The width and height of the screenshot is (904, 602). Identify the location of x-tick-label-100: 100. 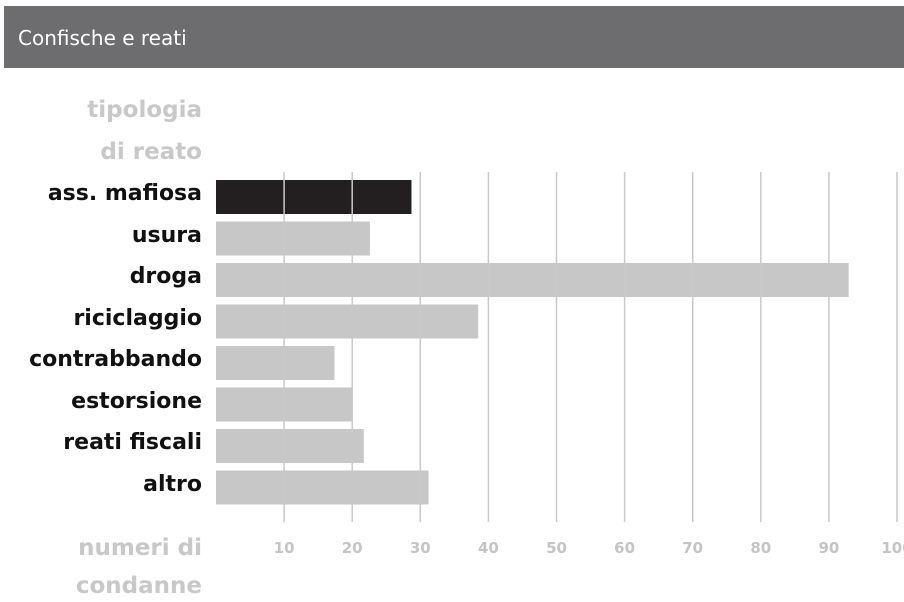
(892, 548).